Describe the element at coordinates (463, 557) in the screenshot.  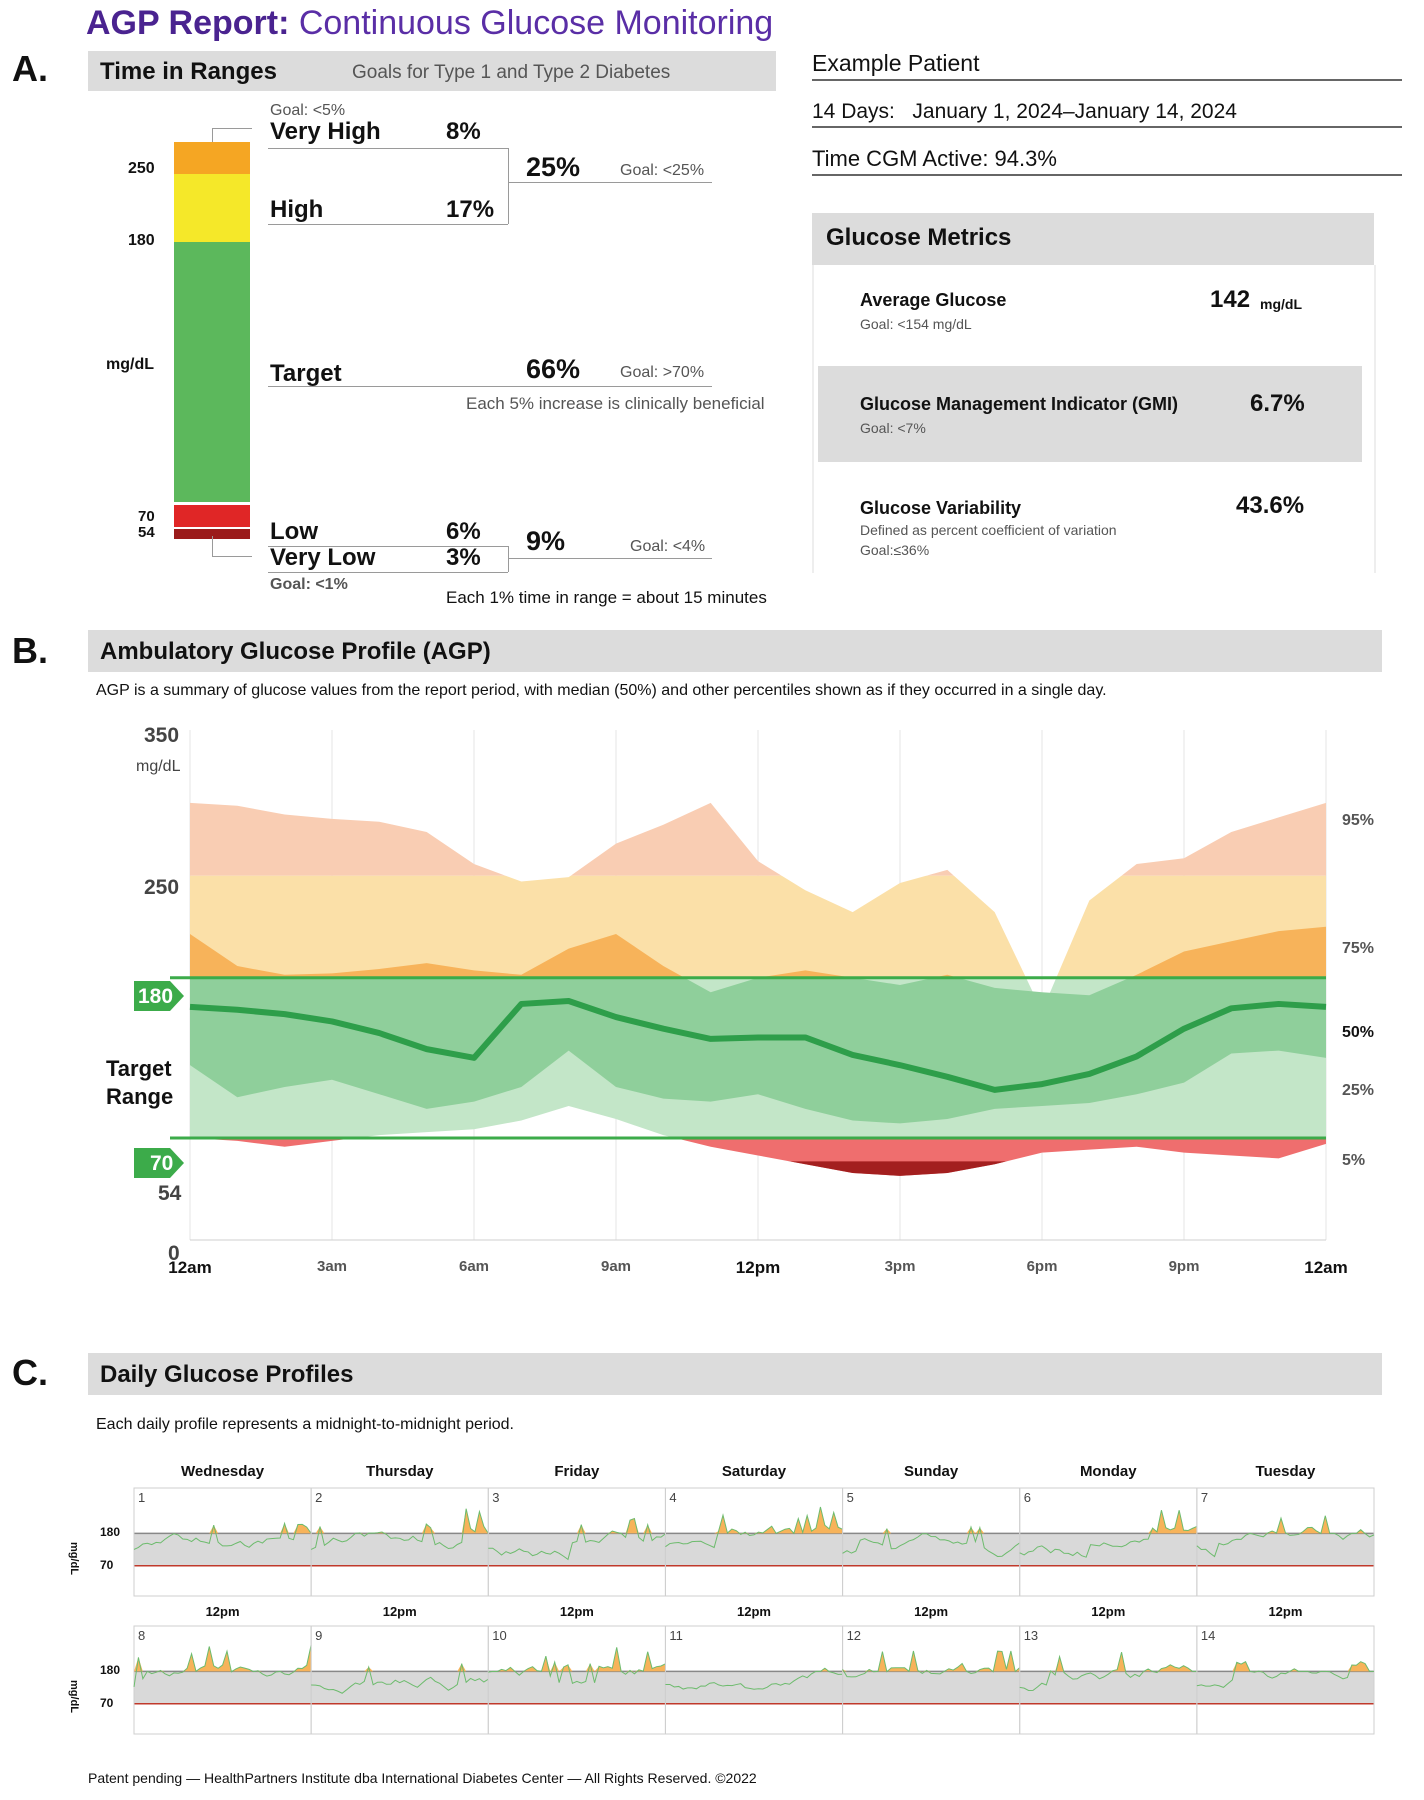
I see `very-low-value: 3%` at that location.